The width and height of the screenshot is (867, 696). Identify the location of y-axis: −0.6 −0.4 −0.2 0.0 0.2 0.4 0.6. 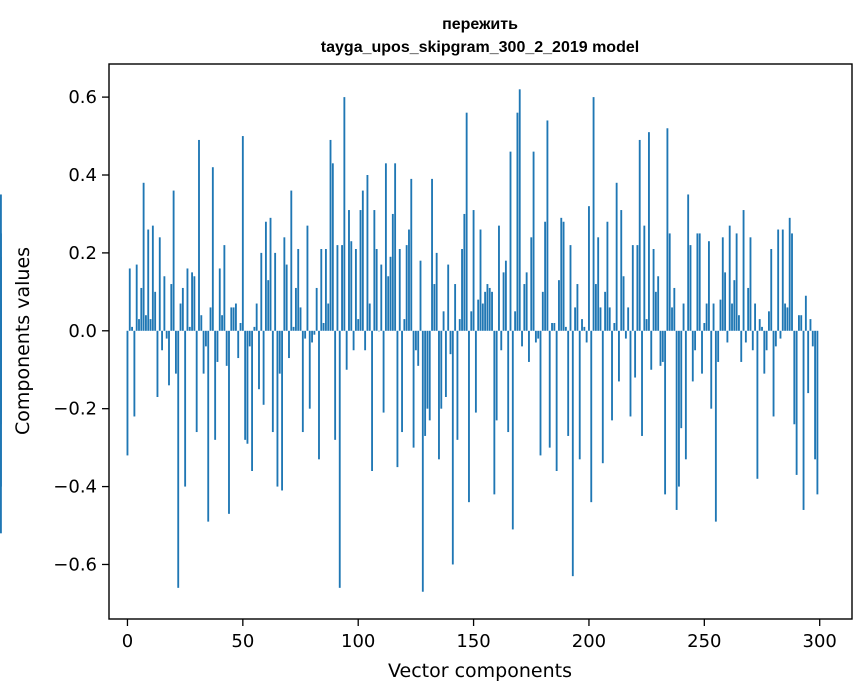
(81, 331).